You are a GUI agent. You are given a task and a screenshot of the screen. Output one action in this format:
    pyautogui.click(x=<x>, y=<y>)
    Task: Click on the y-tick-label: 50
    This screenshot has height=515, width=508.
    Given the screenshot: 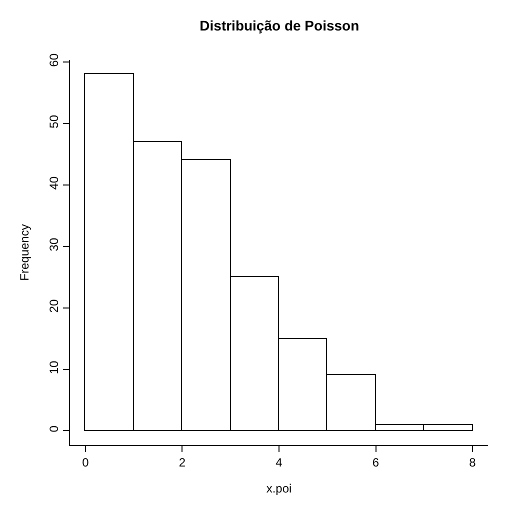 What is the action you would take?
    pyautogui.click(x=54, y=121)
    